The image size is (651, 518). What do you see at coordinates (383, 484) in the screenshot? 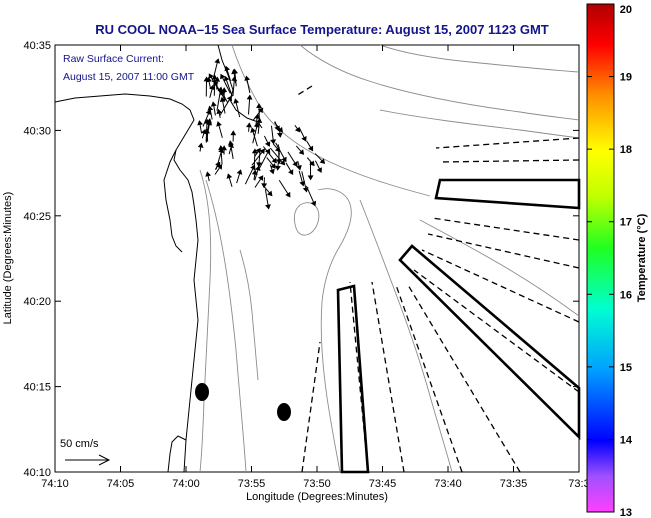
I see `x-tick-label: 73:45` at bounding box center [383, 484].